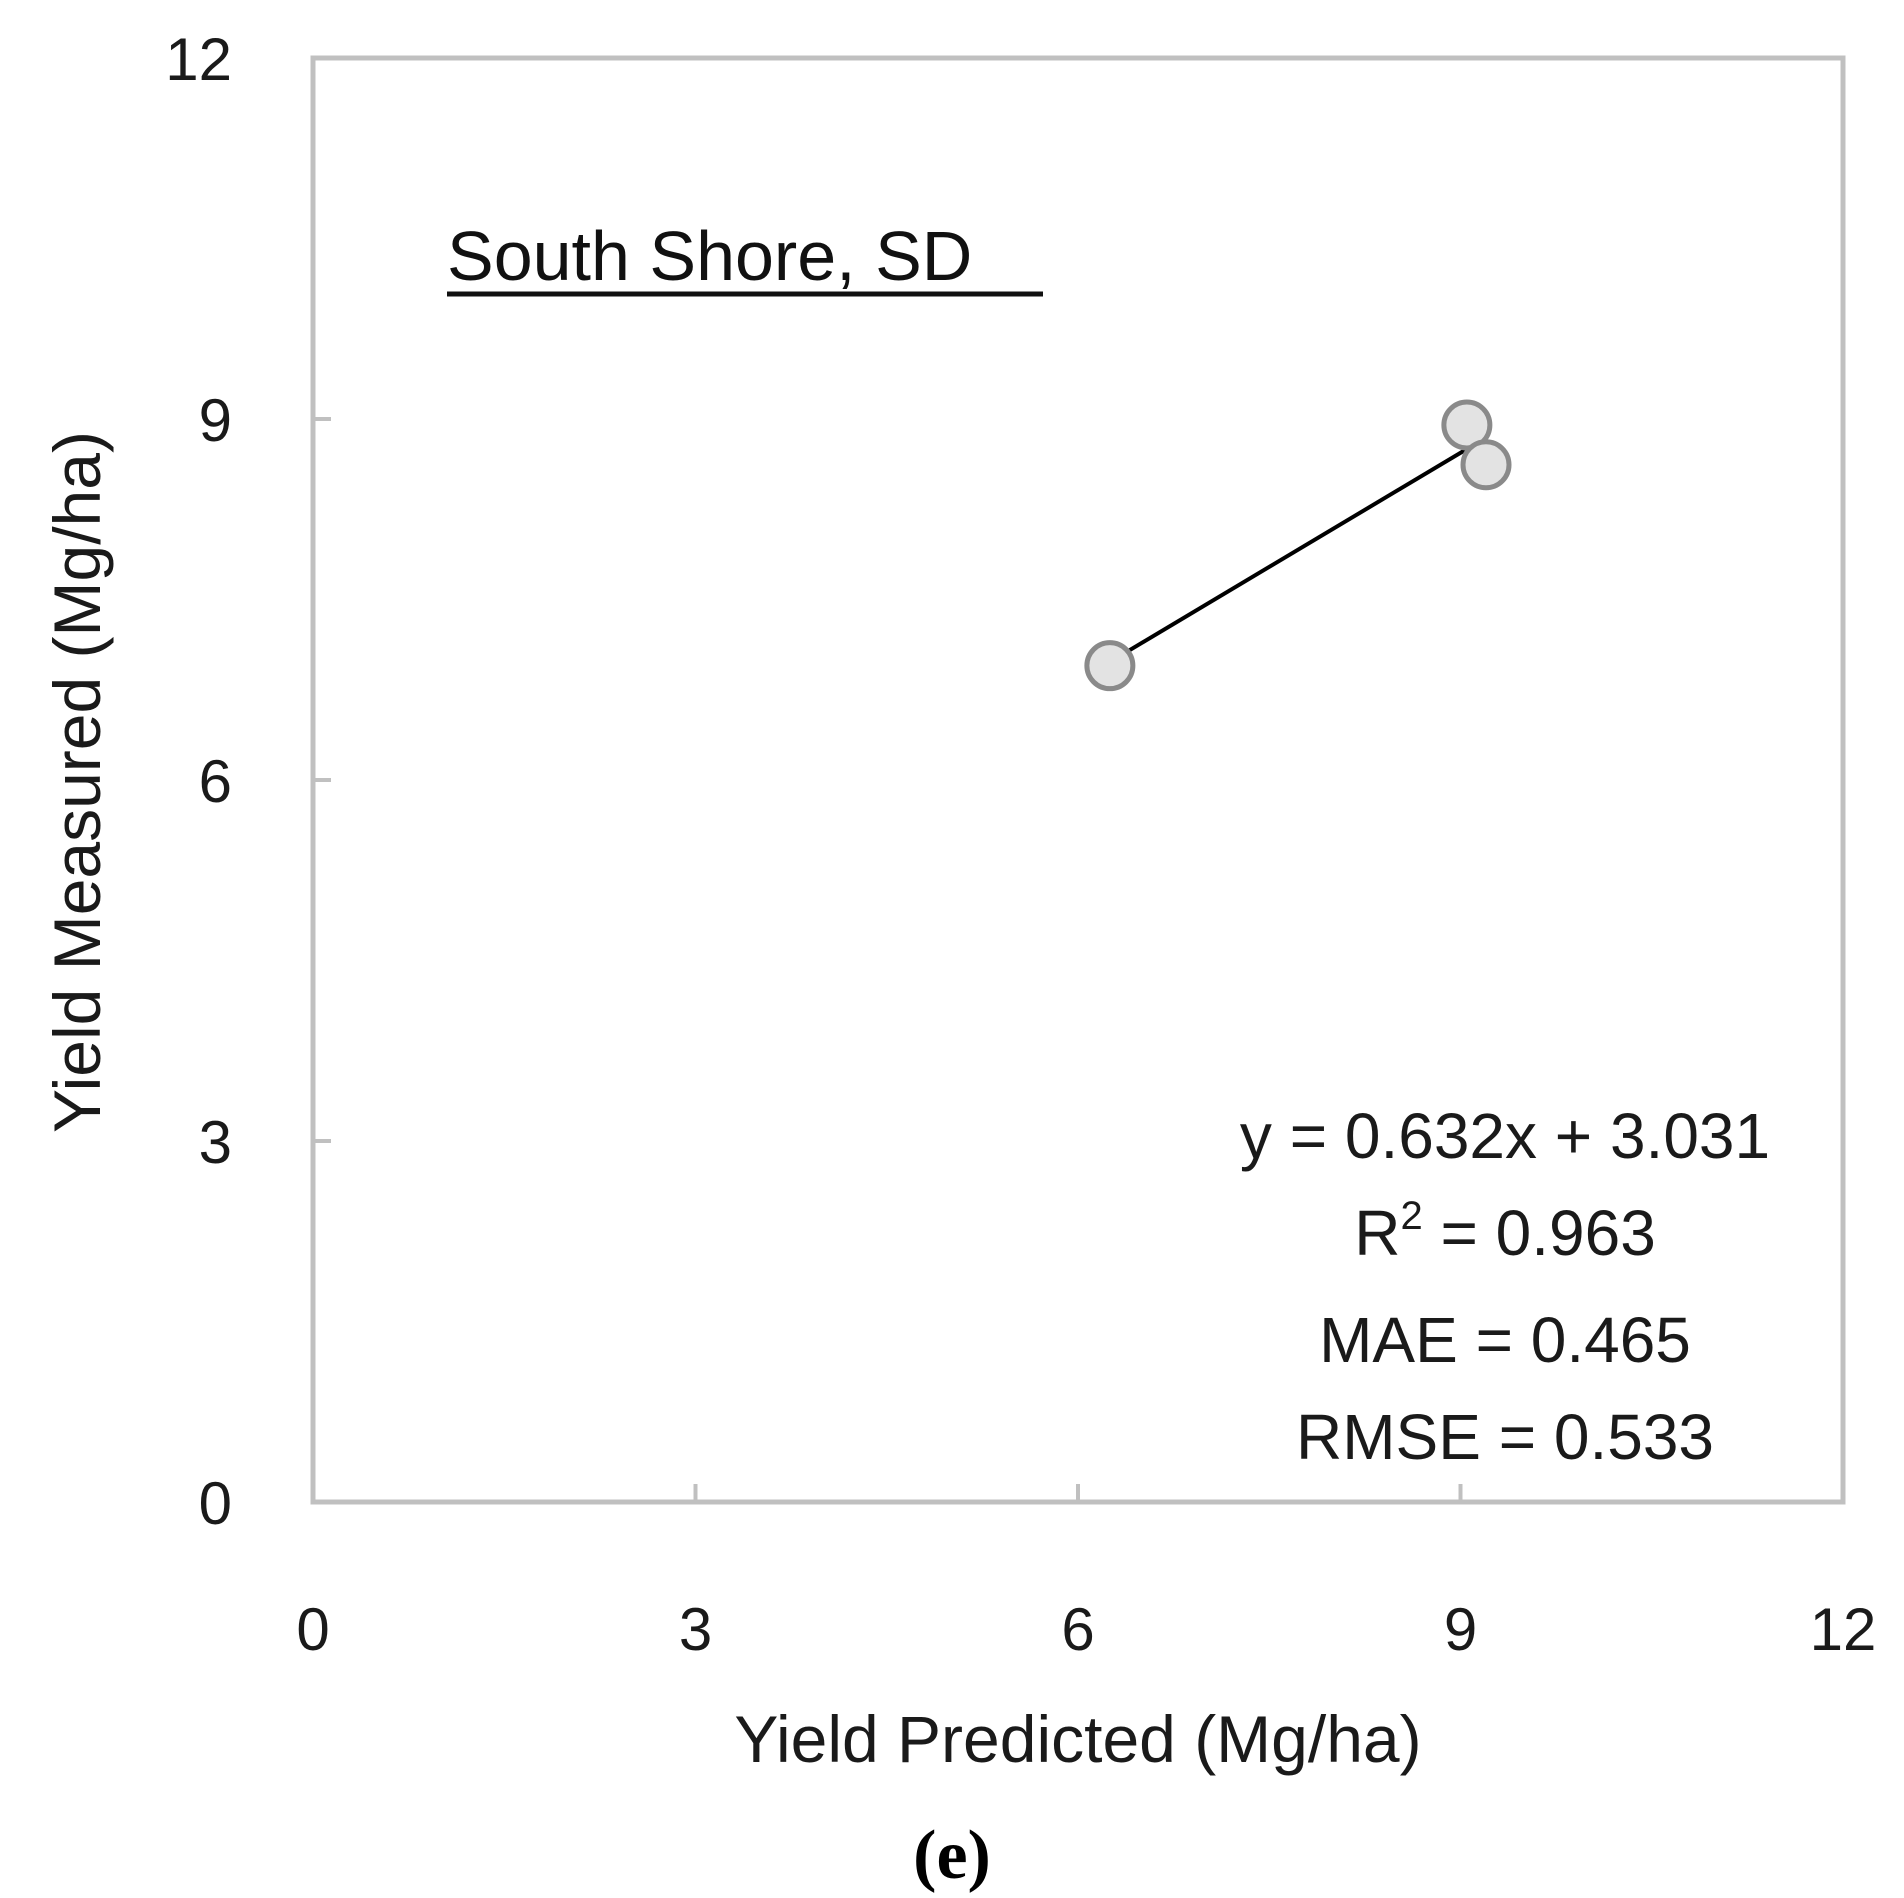  I want to click on y-tick-label: 9, so click(215, 420).